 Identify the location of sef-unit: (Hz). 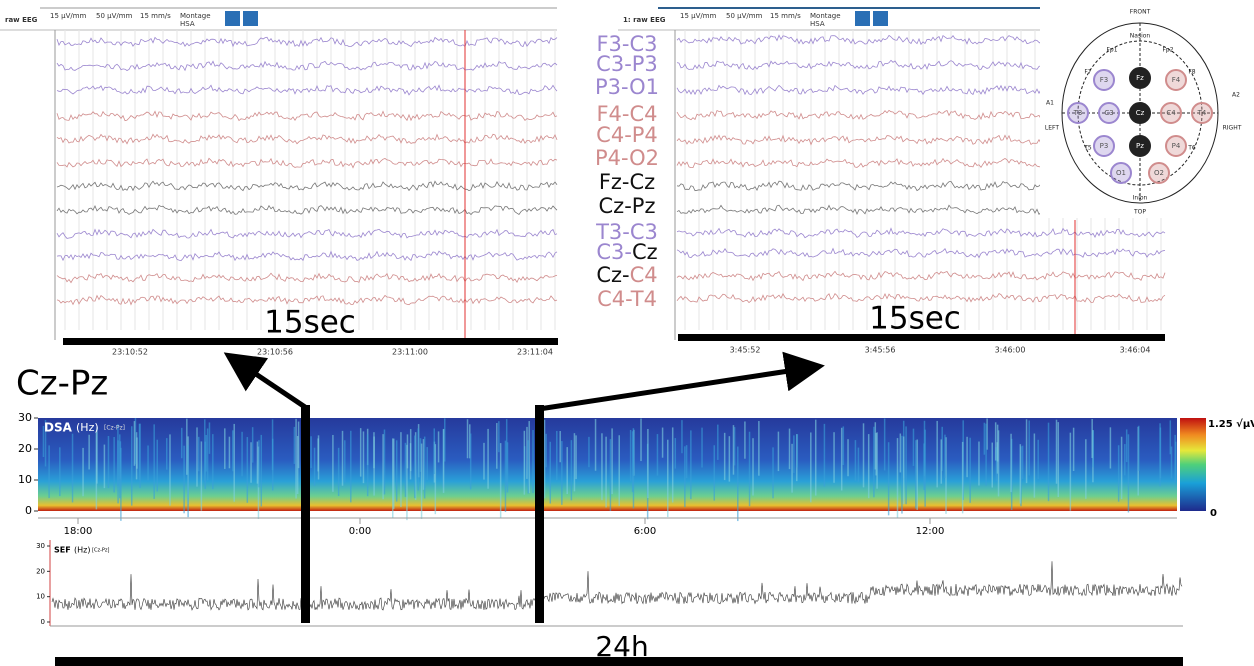
(82, 550).